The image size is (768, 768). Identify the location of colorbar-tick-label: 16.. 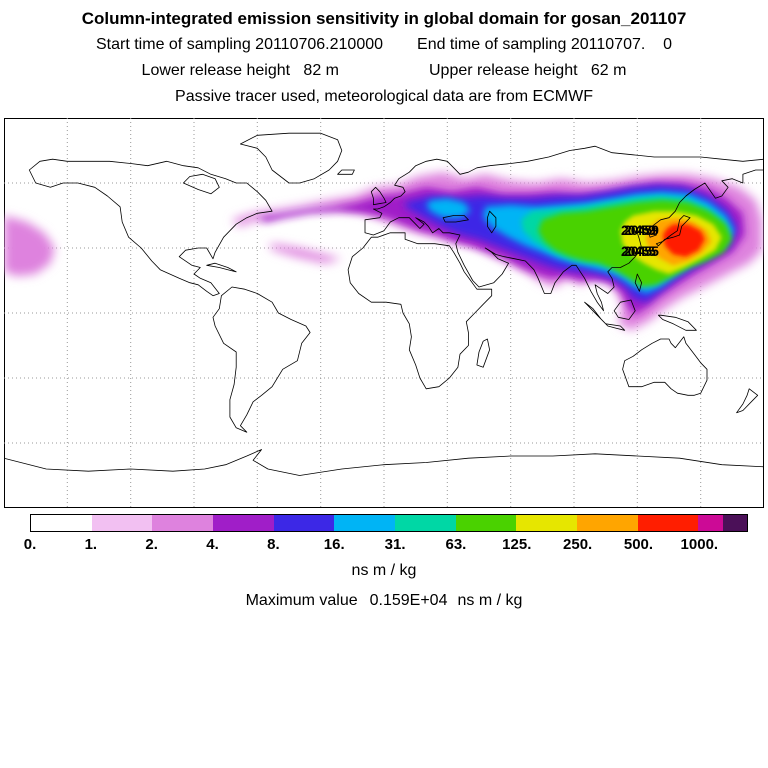
(334, 544).